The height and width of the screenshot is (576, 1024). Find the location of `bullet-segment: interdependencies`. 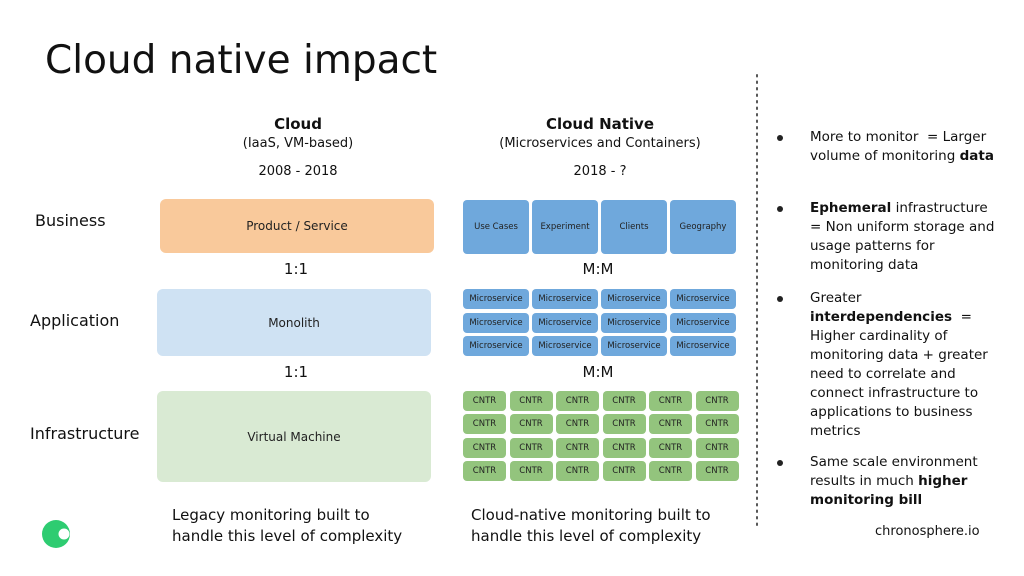

bullet-segment: interdependencies is located at coordinates (881, 317).